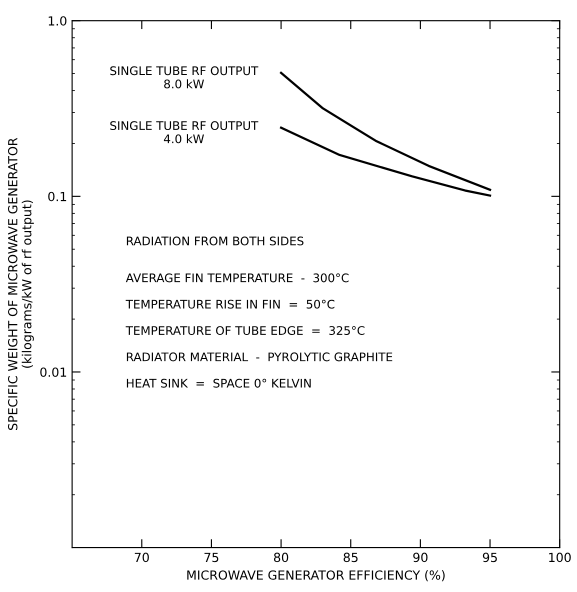  What do you see at coordinates (245, 331) in the screenshot?
I see `annotation: TEMPERATURE OF TUBE EDGE = 325°C` at bounding box center [245, 331].